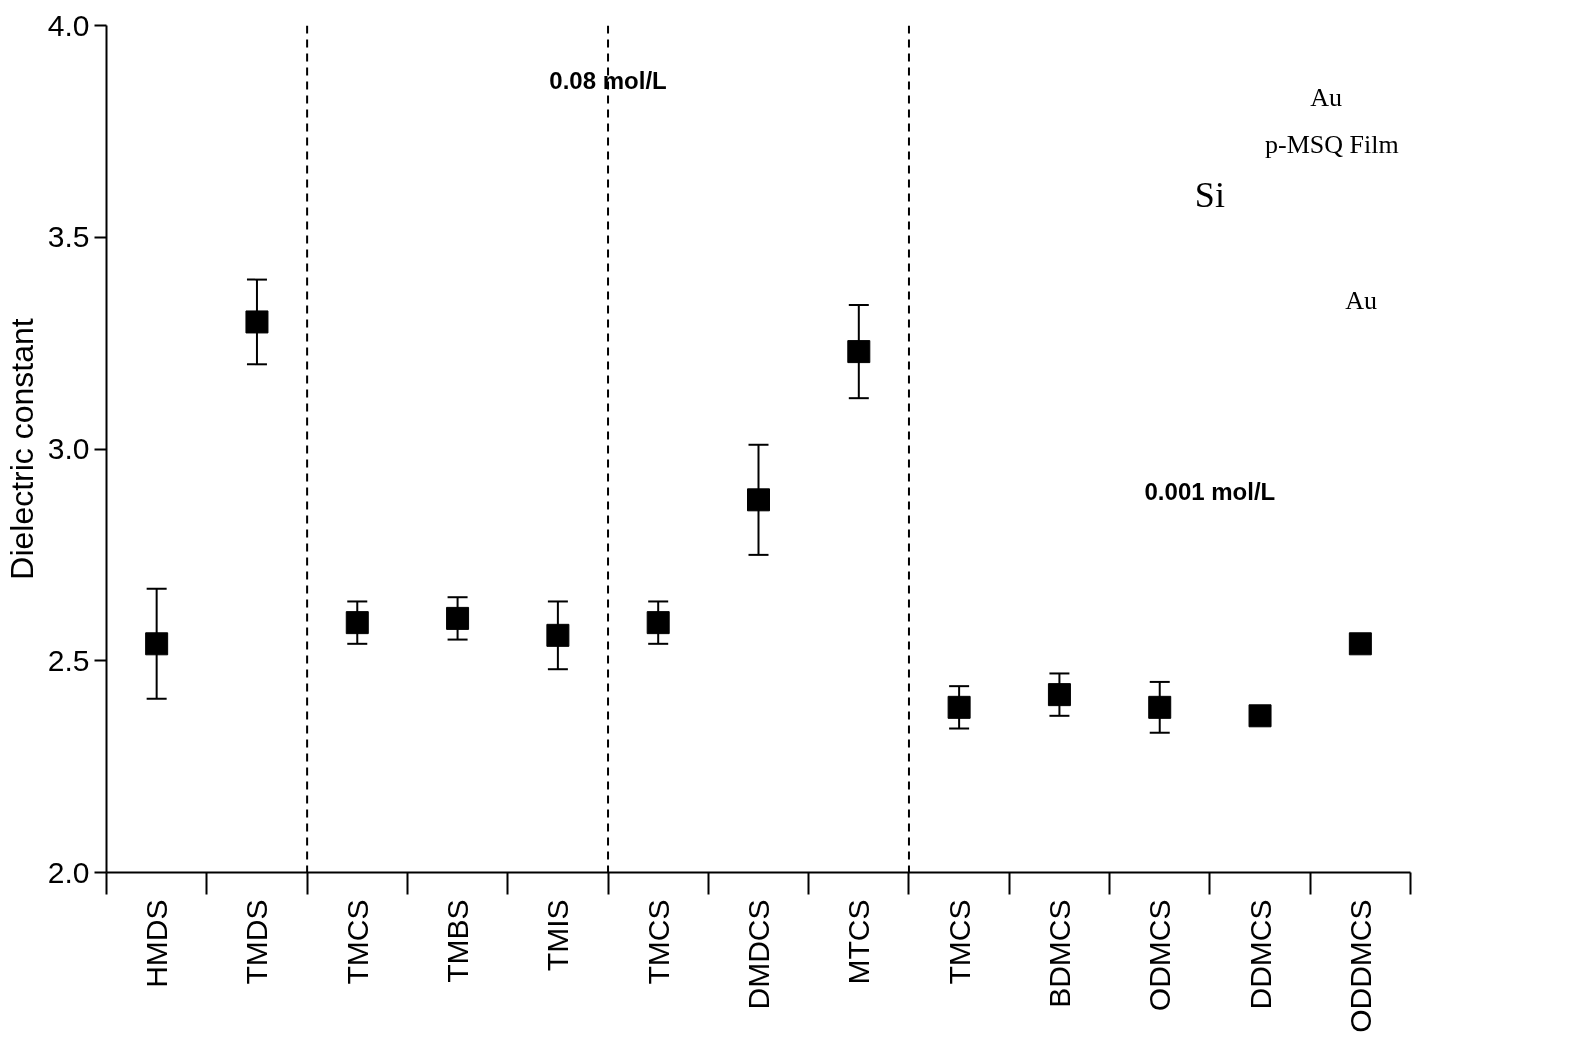 This screenshot has width=1596, height=1039. Describe the element at coordinates (1360, 966) in the screenshot. I see `x-tick-label: ODDMCS` at that location.